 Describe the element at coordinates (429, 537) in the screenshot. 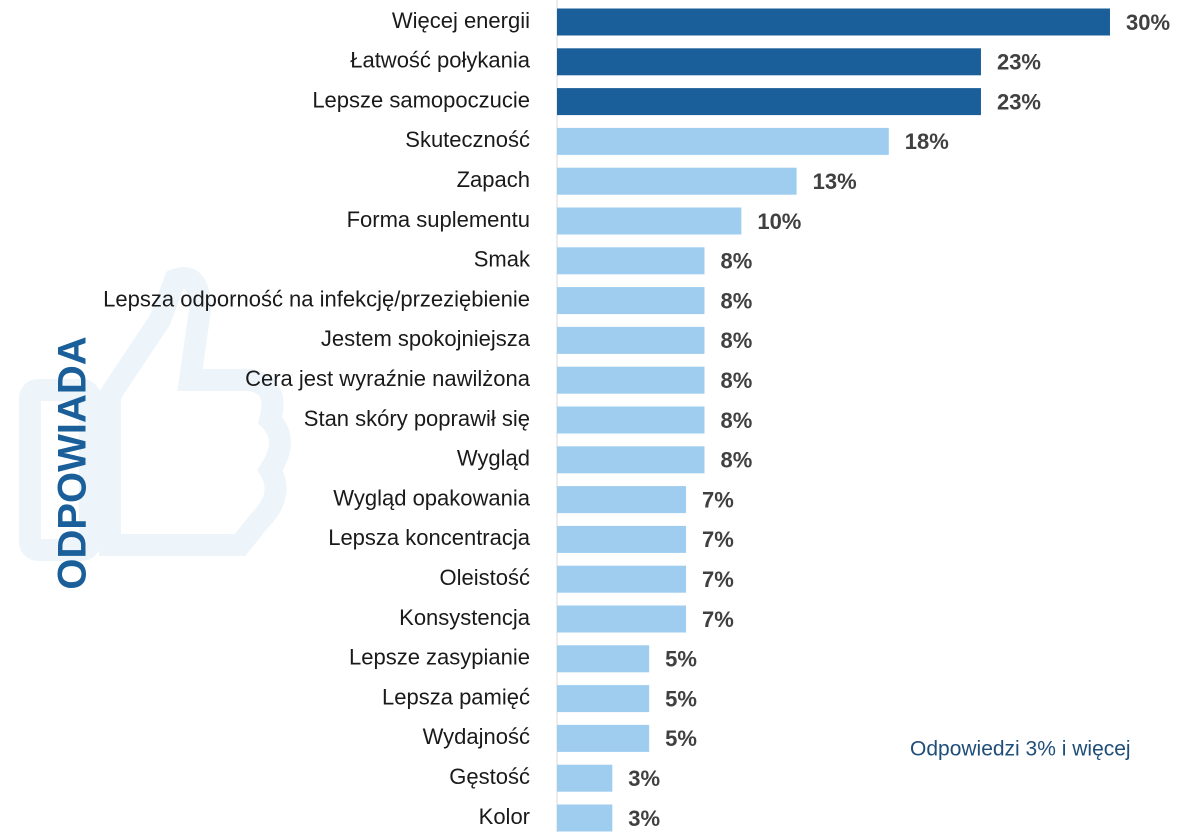

I see `category-label: Lepsza koncentracja` at that location.